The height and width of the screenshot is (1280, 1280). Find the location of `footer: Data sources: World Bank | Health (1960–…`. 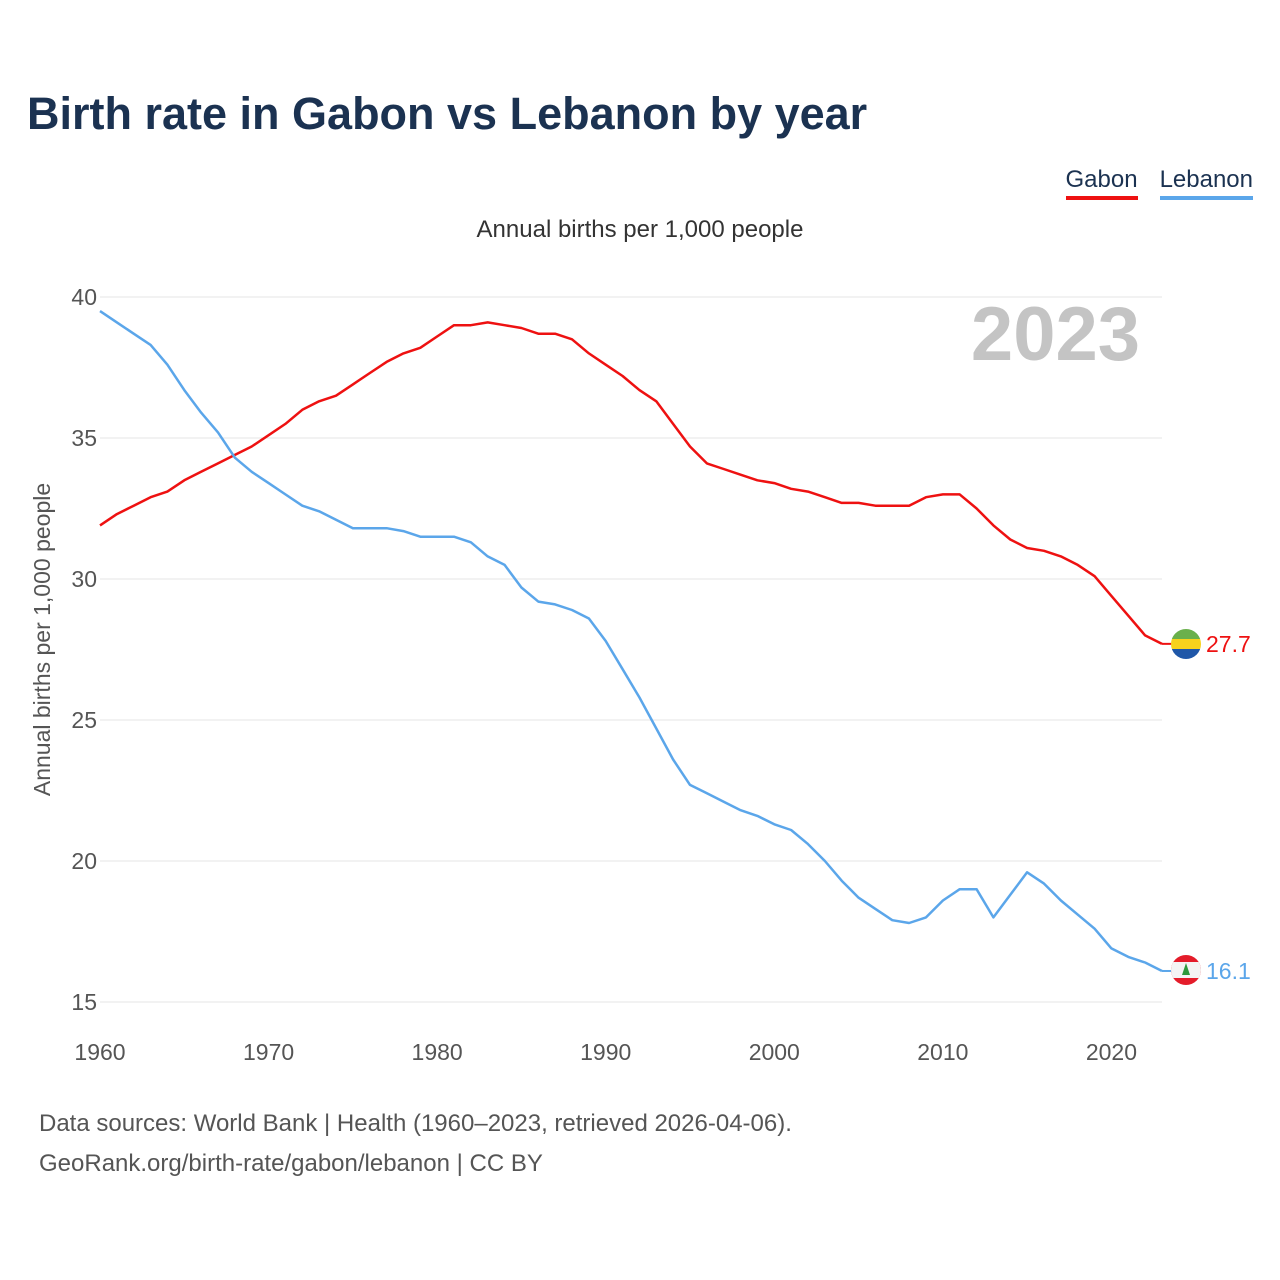

footer: Data sources: World Bank | Health (1960–… is located at coordinates (415, 1144).